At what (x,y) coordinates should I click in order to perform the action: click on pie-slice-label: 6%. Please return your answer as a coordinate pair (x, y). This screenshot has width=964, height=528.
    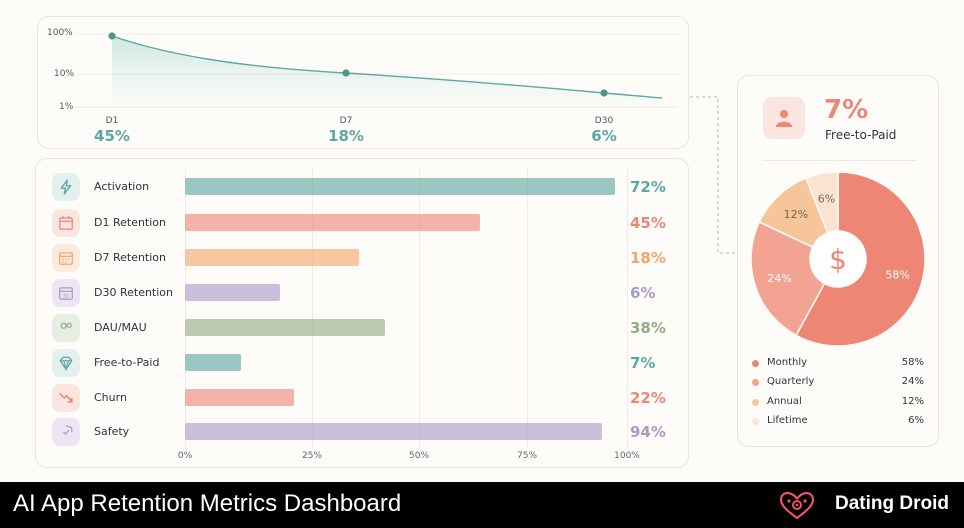
    Looking at the image, I should click on (826, 199).